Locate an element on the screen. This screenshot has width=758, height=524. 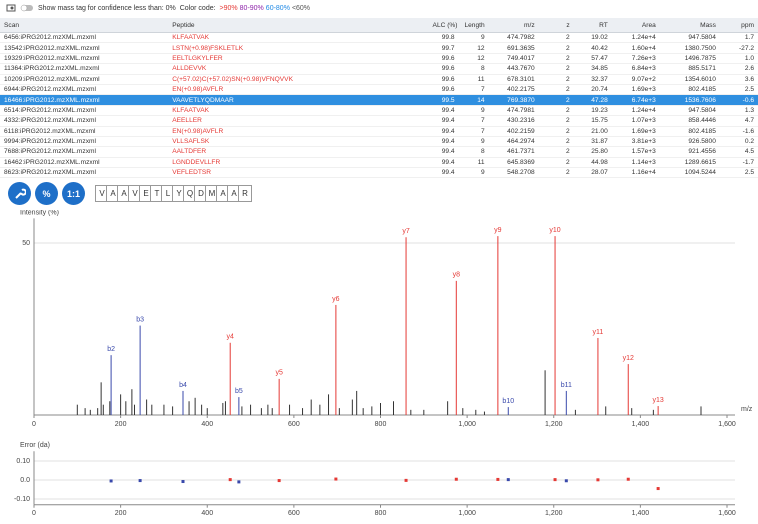
column-header: ppm is located at coordinates (738, 25).